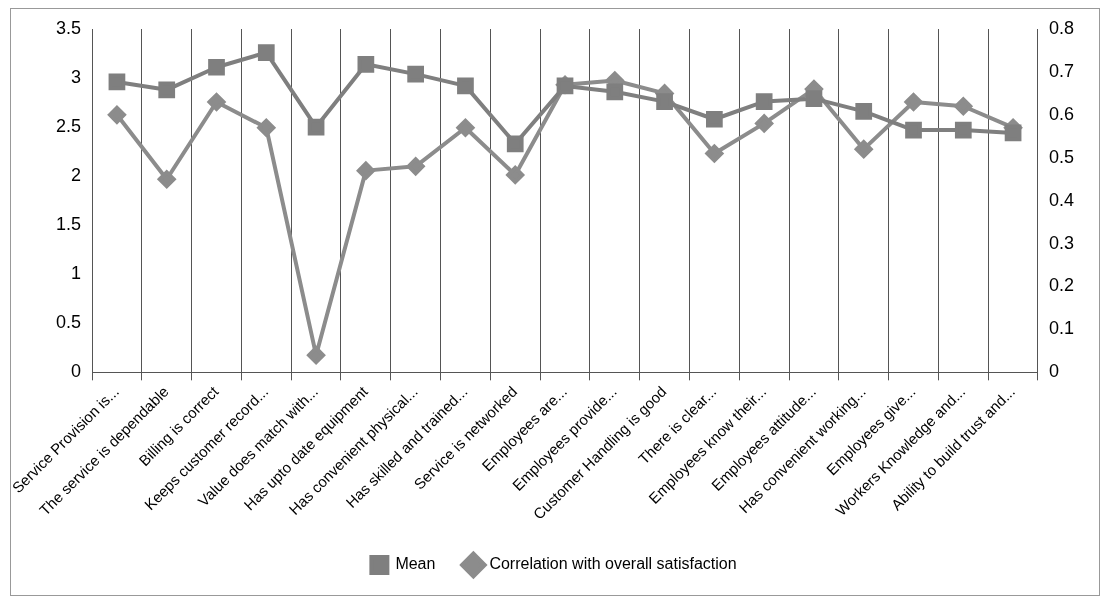 The image size is (1108, 604). Describe the element at coordinates (76, 175) in the screenshot. I see `y-tick-label: 2` at that location.